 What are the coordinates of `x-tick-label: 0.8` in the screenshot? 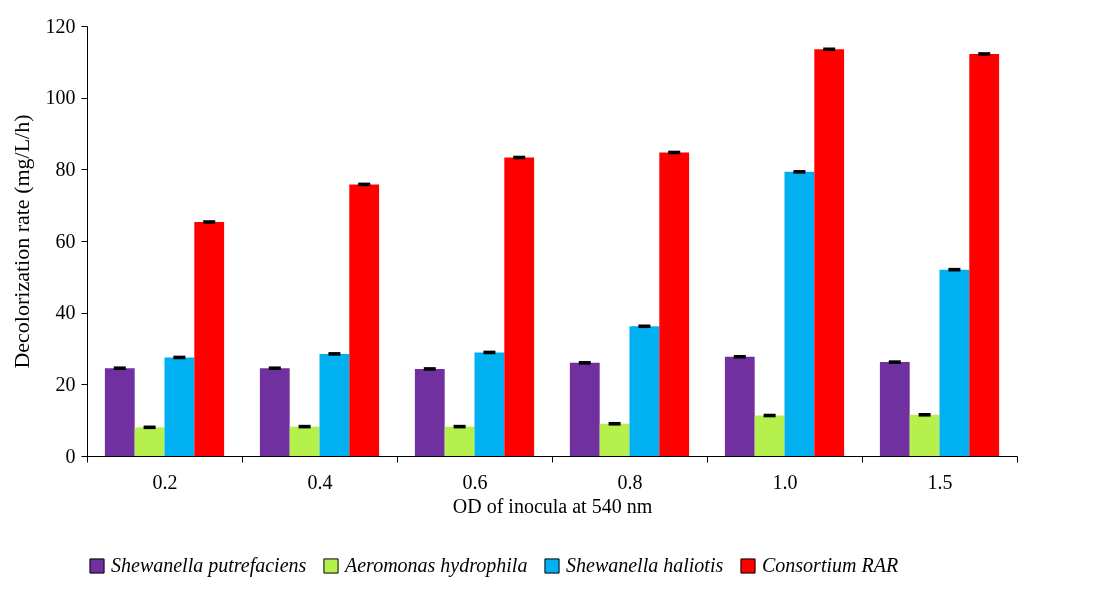 It's located at (630, 481).